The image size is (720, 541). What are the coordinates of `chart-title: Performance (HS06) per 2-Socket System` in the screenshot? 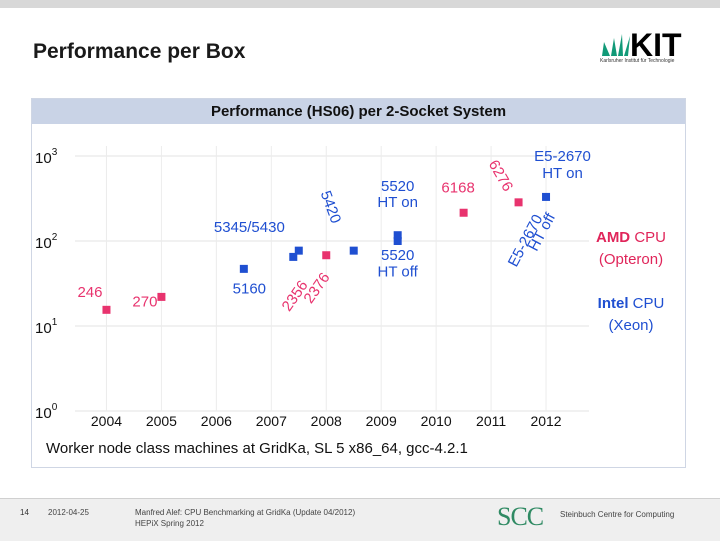 It's located at (358, 111).